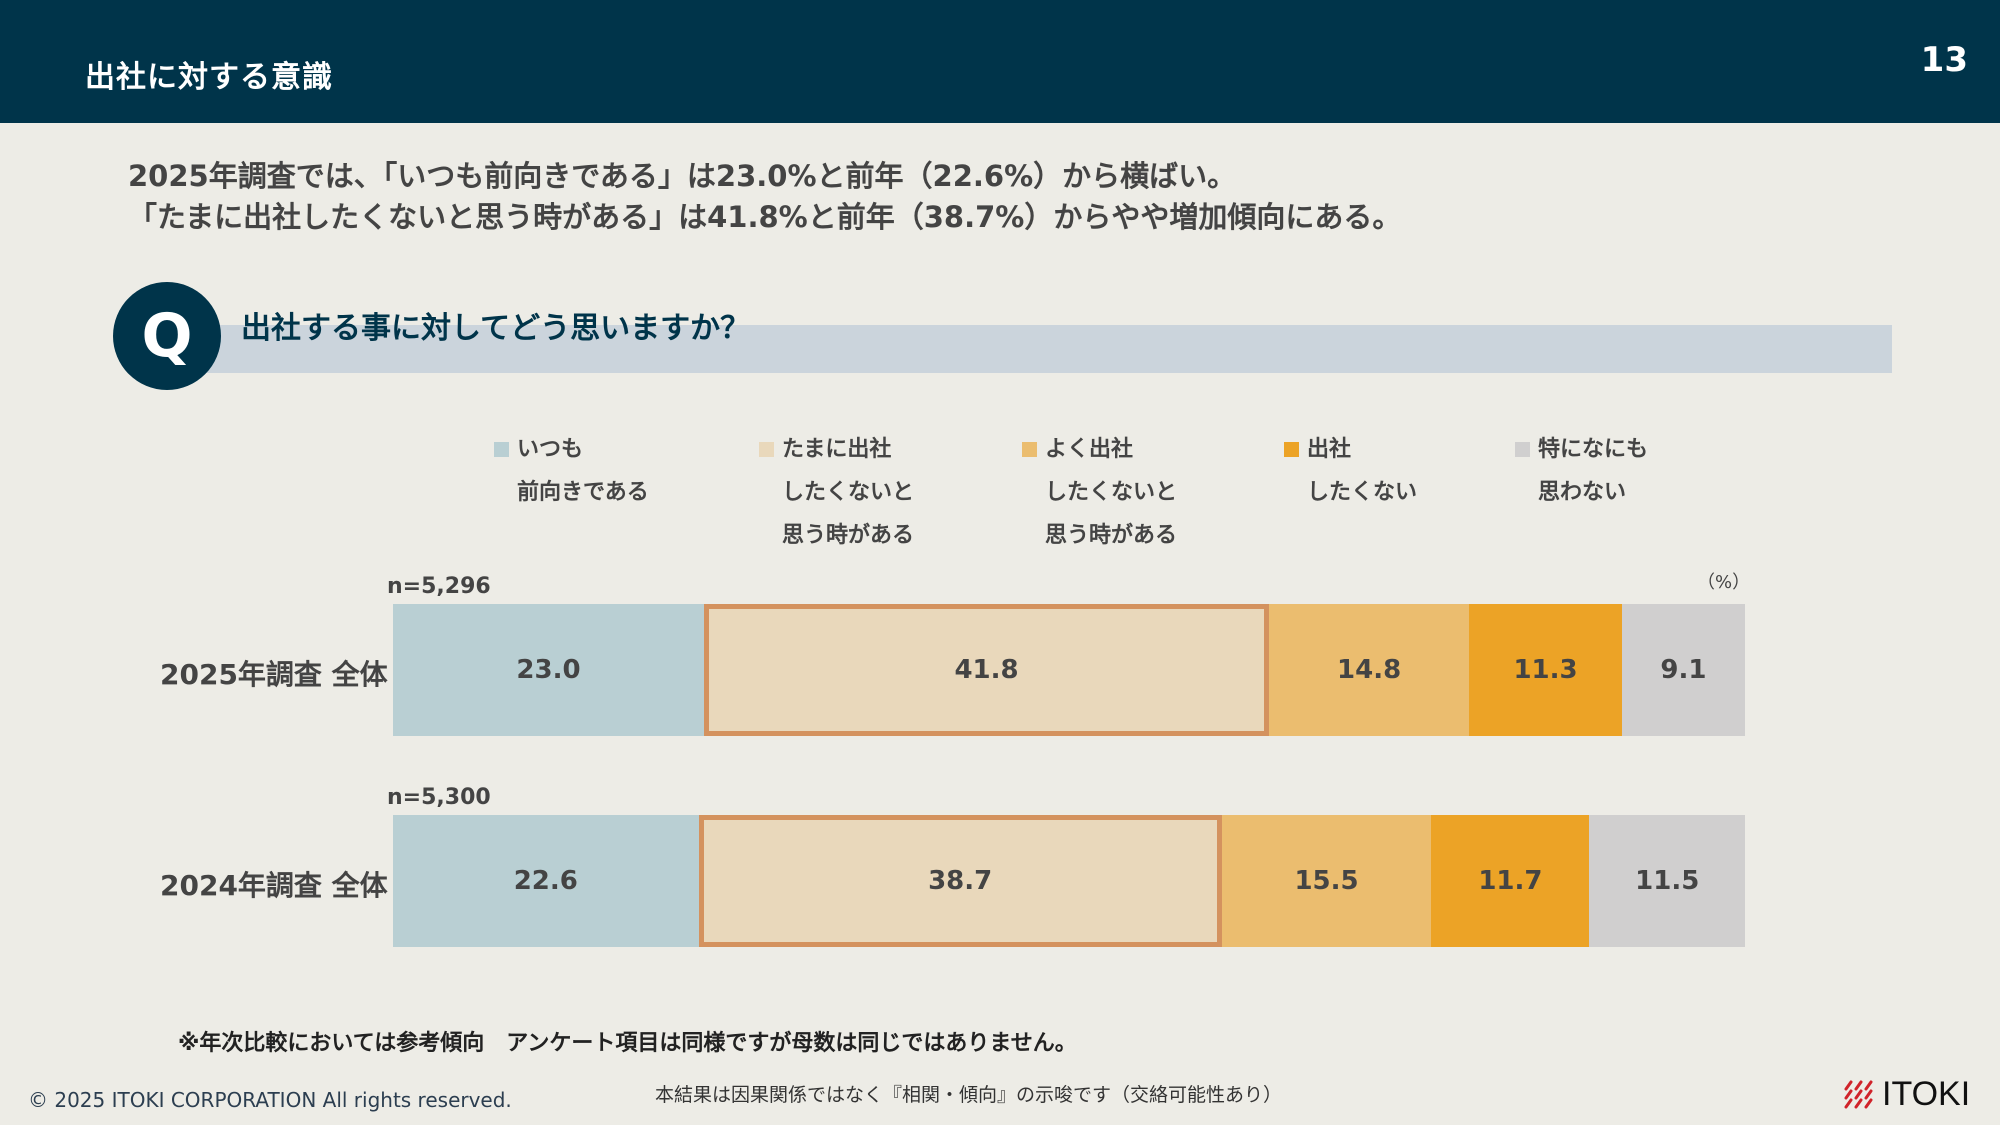 This screenshot has width=2000, height=1125. What do you see at coordinates (548, 670) in the screenshot?
I see `bar-segment: 23.0` at bounding box center [548, 670].